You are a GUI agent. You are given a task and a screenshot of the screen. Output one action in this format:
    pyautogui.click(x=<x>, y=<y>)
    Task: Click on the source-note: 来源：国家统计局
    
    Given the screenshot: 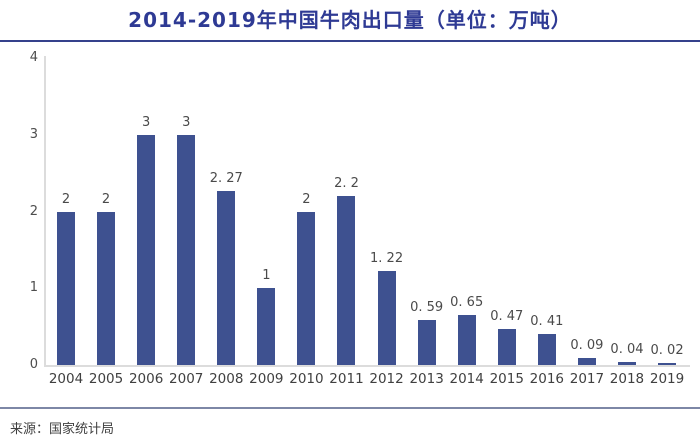 What is the action you would take?
    pyautogui.click(x=62, y=429)
    